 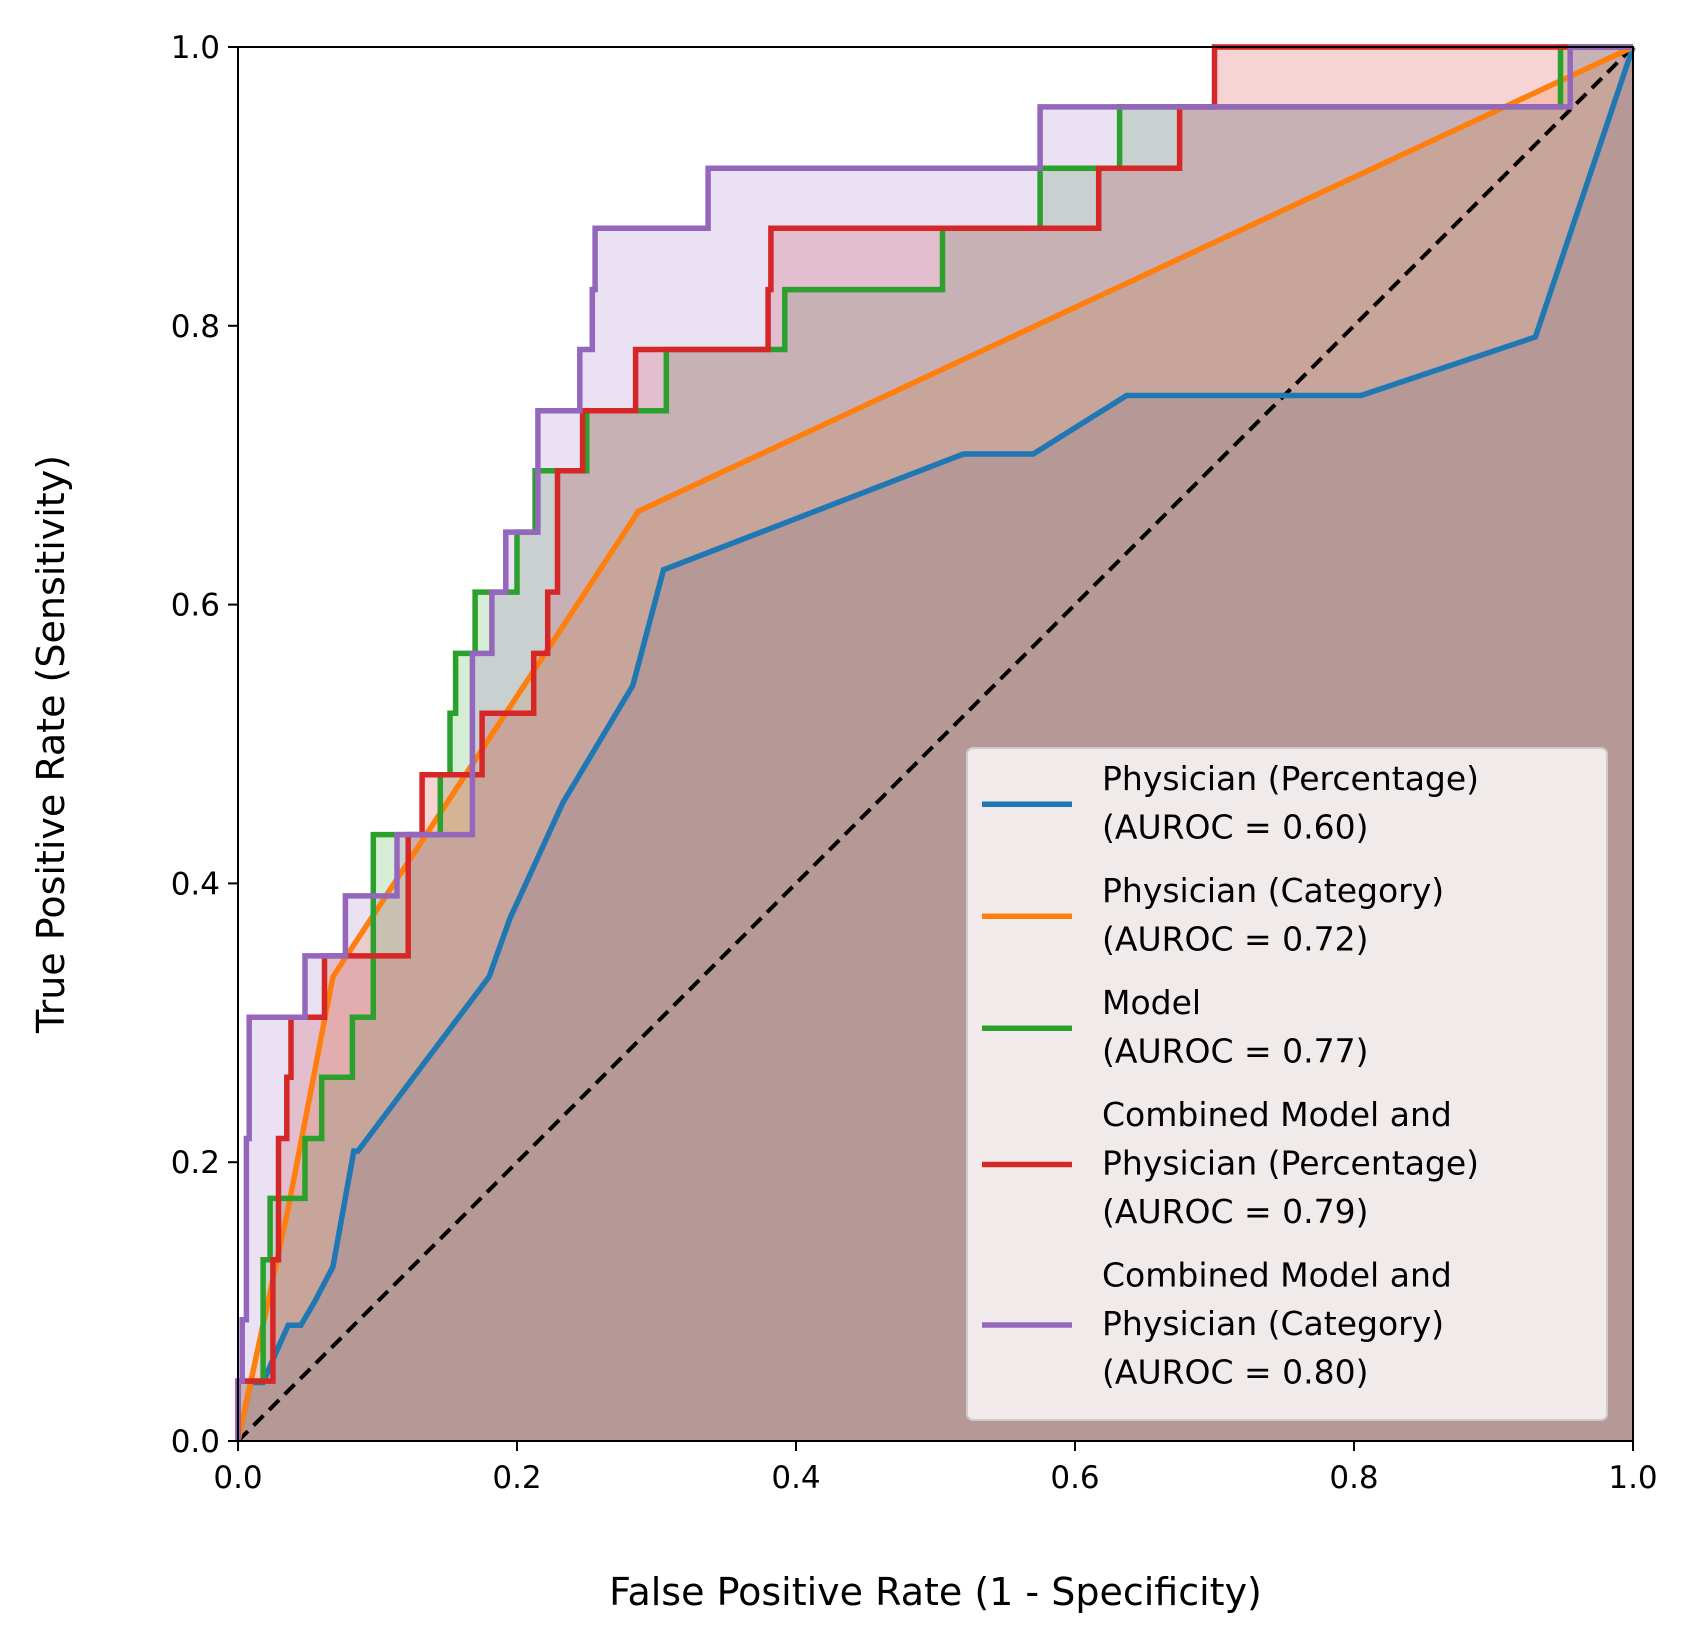 I want to click on x-tick-label: 0.2, so click(x=516, y=1478).